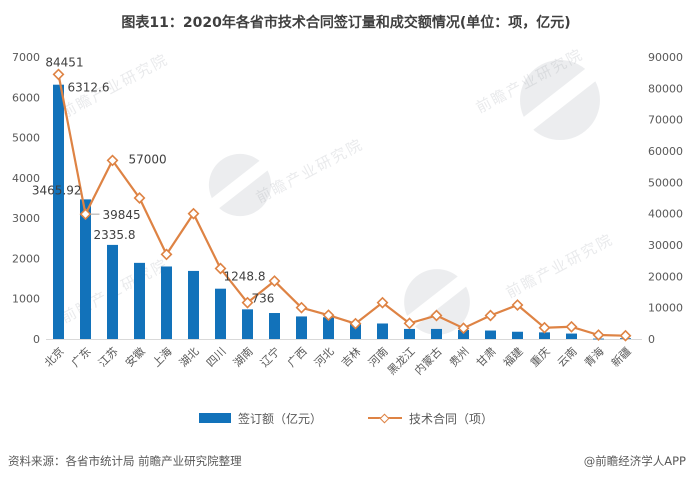 The width and height of the screenshot is (692, 478). Describe the element at coordinates (401, 361) in the screenshot. I see `x-axis-label: 黑龙江` at that location.